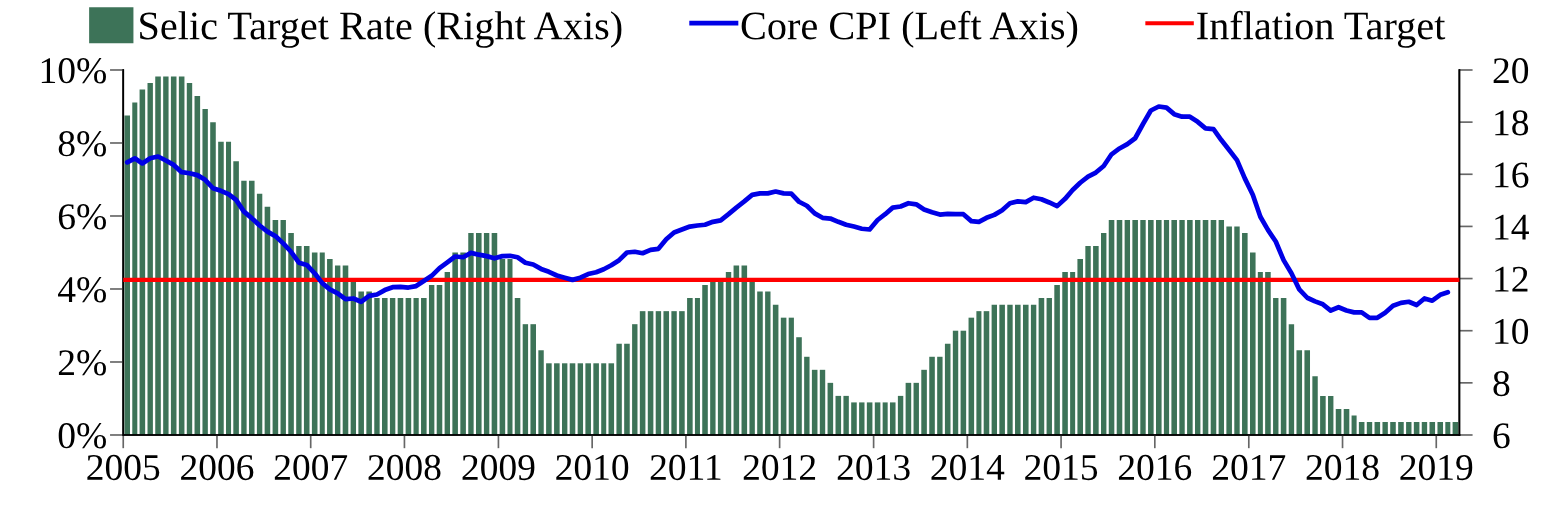 Image resolution: width=1558 pixels, height=509 pixels. Describe the element at coordinates (404, 467) in the screenshot. I see `x-tick-label: 2008` at that location.